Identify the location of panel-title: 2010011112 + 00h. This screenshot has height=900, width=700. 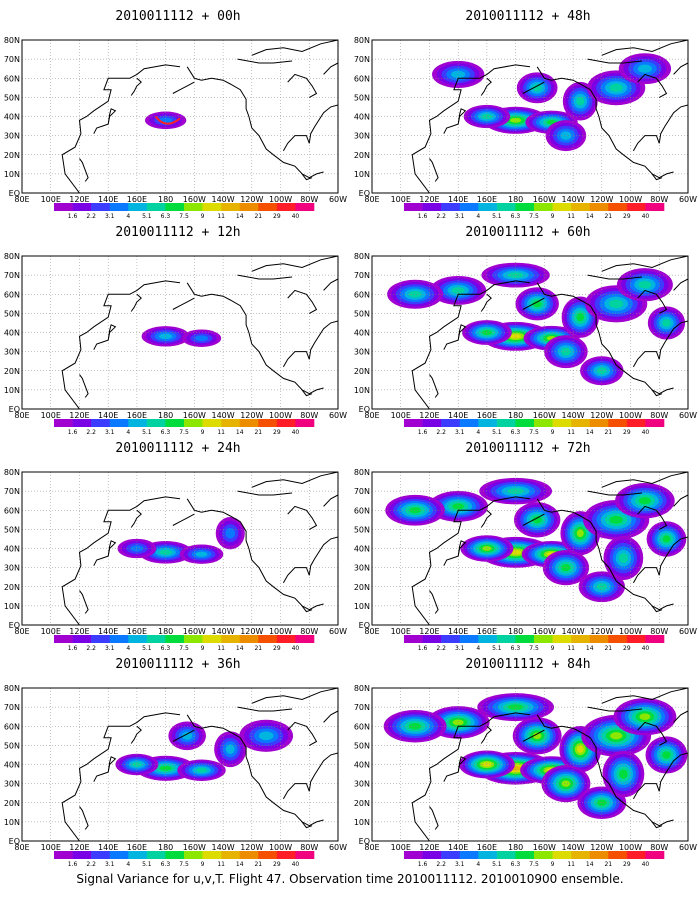
(178, 16).